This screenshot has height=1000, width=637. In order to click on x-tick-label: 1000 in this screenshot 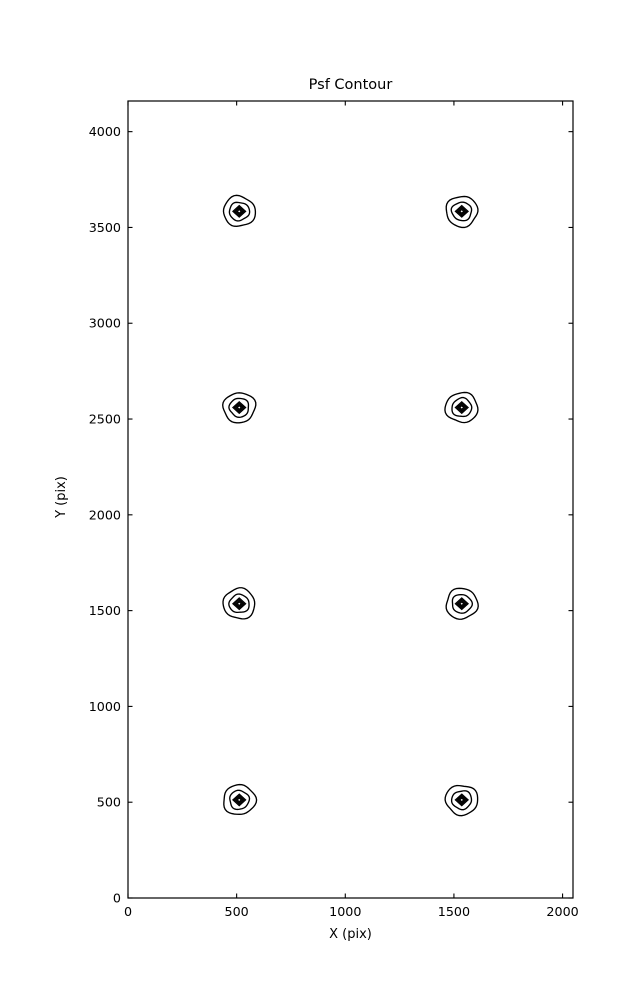, I will do `click(345, 911)`.